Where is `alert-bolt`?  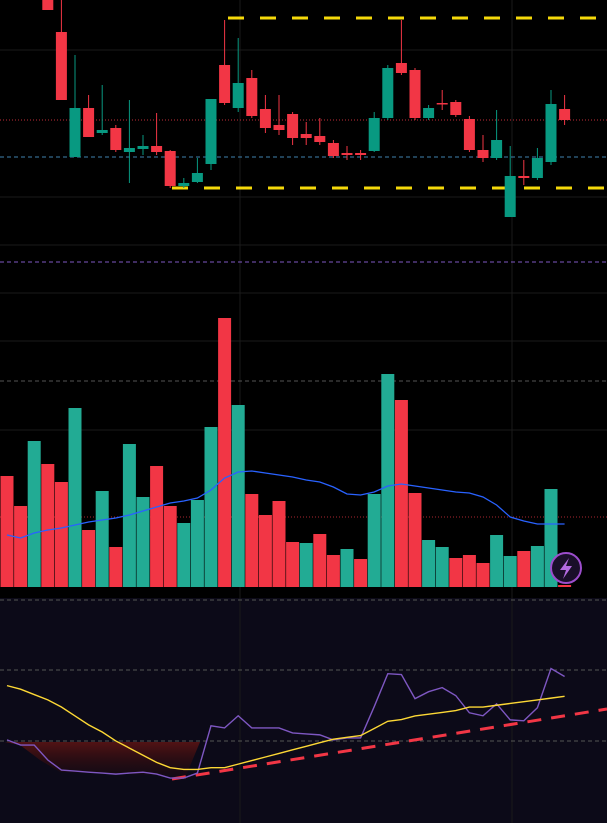 alert-bolt is located at coordinates (566, 568).